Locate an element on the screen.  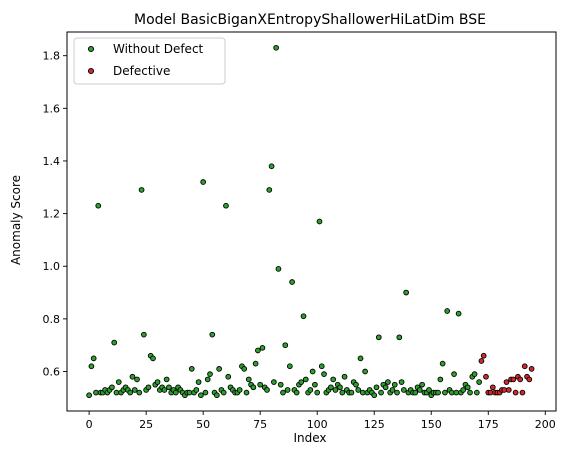
y-tick-label: 1.0 is located at coordinates (52, 266).